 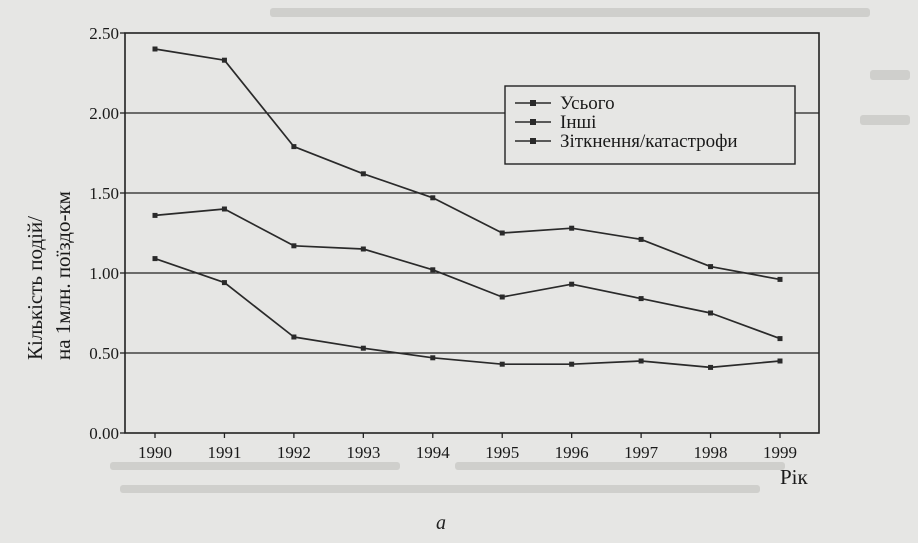 What do you see at coordinates (433, 452) in the screenshot?
I see `x-tick-label: 1994` at bounding box center [433, 452].